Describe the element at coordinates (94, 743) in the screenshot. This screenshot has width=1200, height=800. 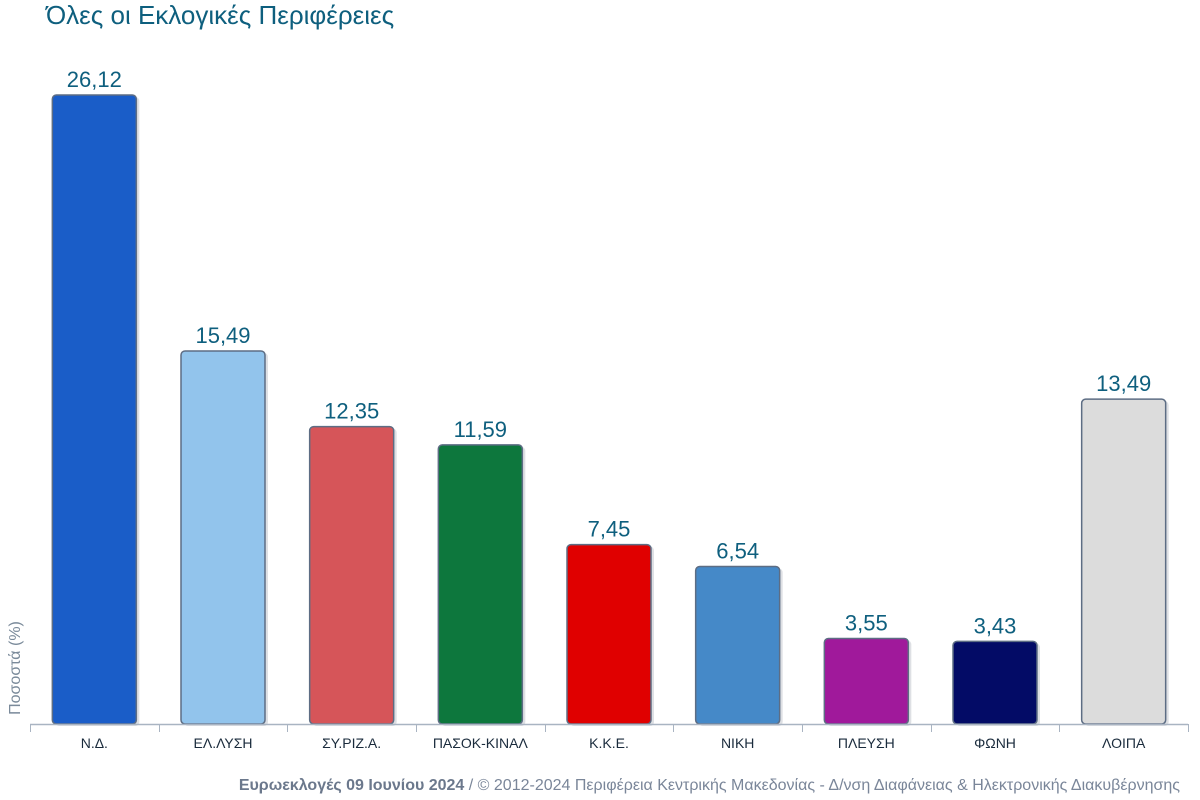
I see `x-tick-label: Ν.Δ.` at that location.